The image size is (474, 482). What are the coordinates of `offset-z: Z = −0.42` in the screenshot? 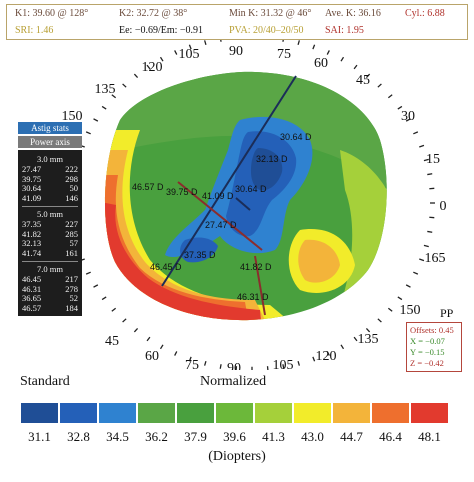 It's located at (427, 363).